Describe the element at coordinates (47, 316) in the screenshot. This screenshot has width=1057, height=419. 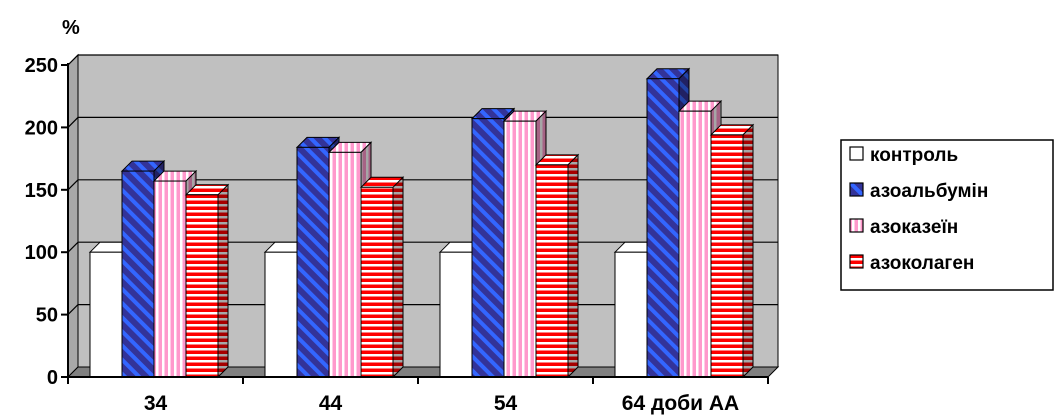
I see `y-tick-label: 50` at that location.